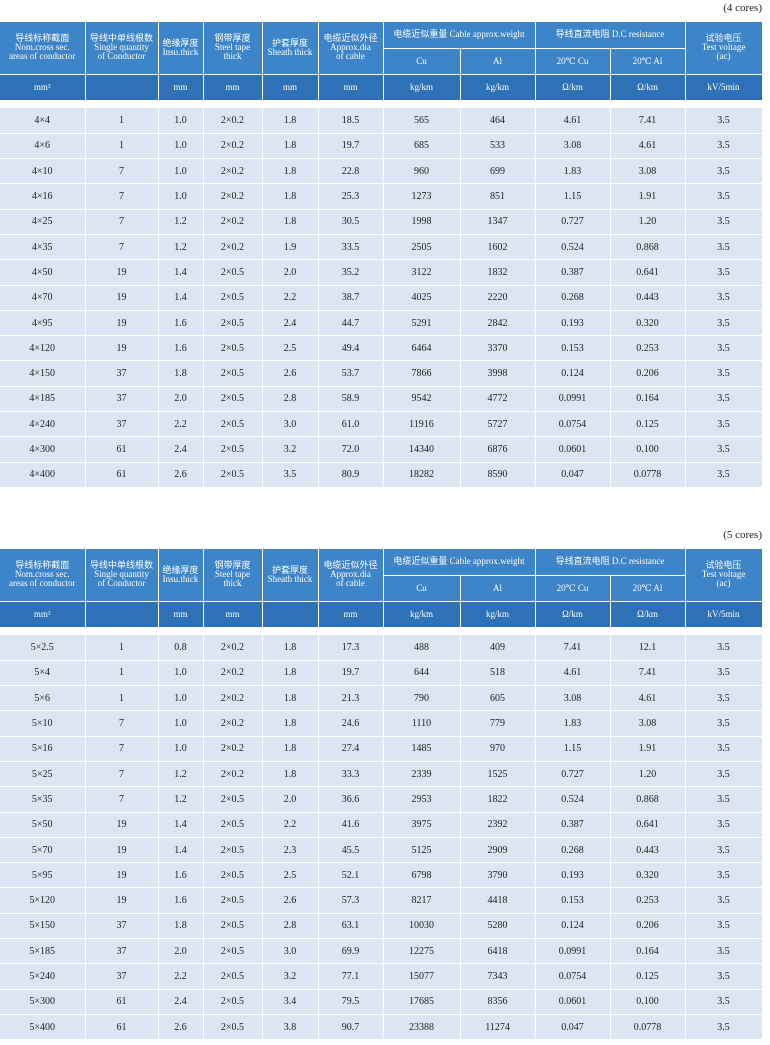  What do you see at coordinates (498, 146) in the screenshot?
I see `cell: 533` at bounding box center [498, 146].